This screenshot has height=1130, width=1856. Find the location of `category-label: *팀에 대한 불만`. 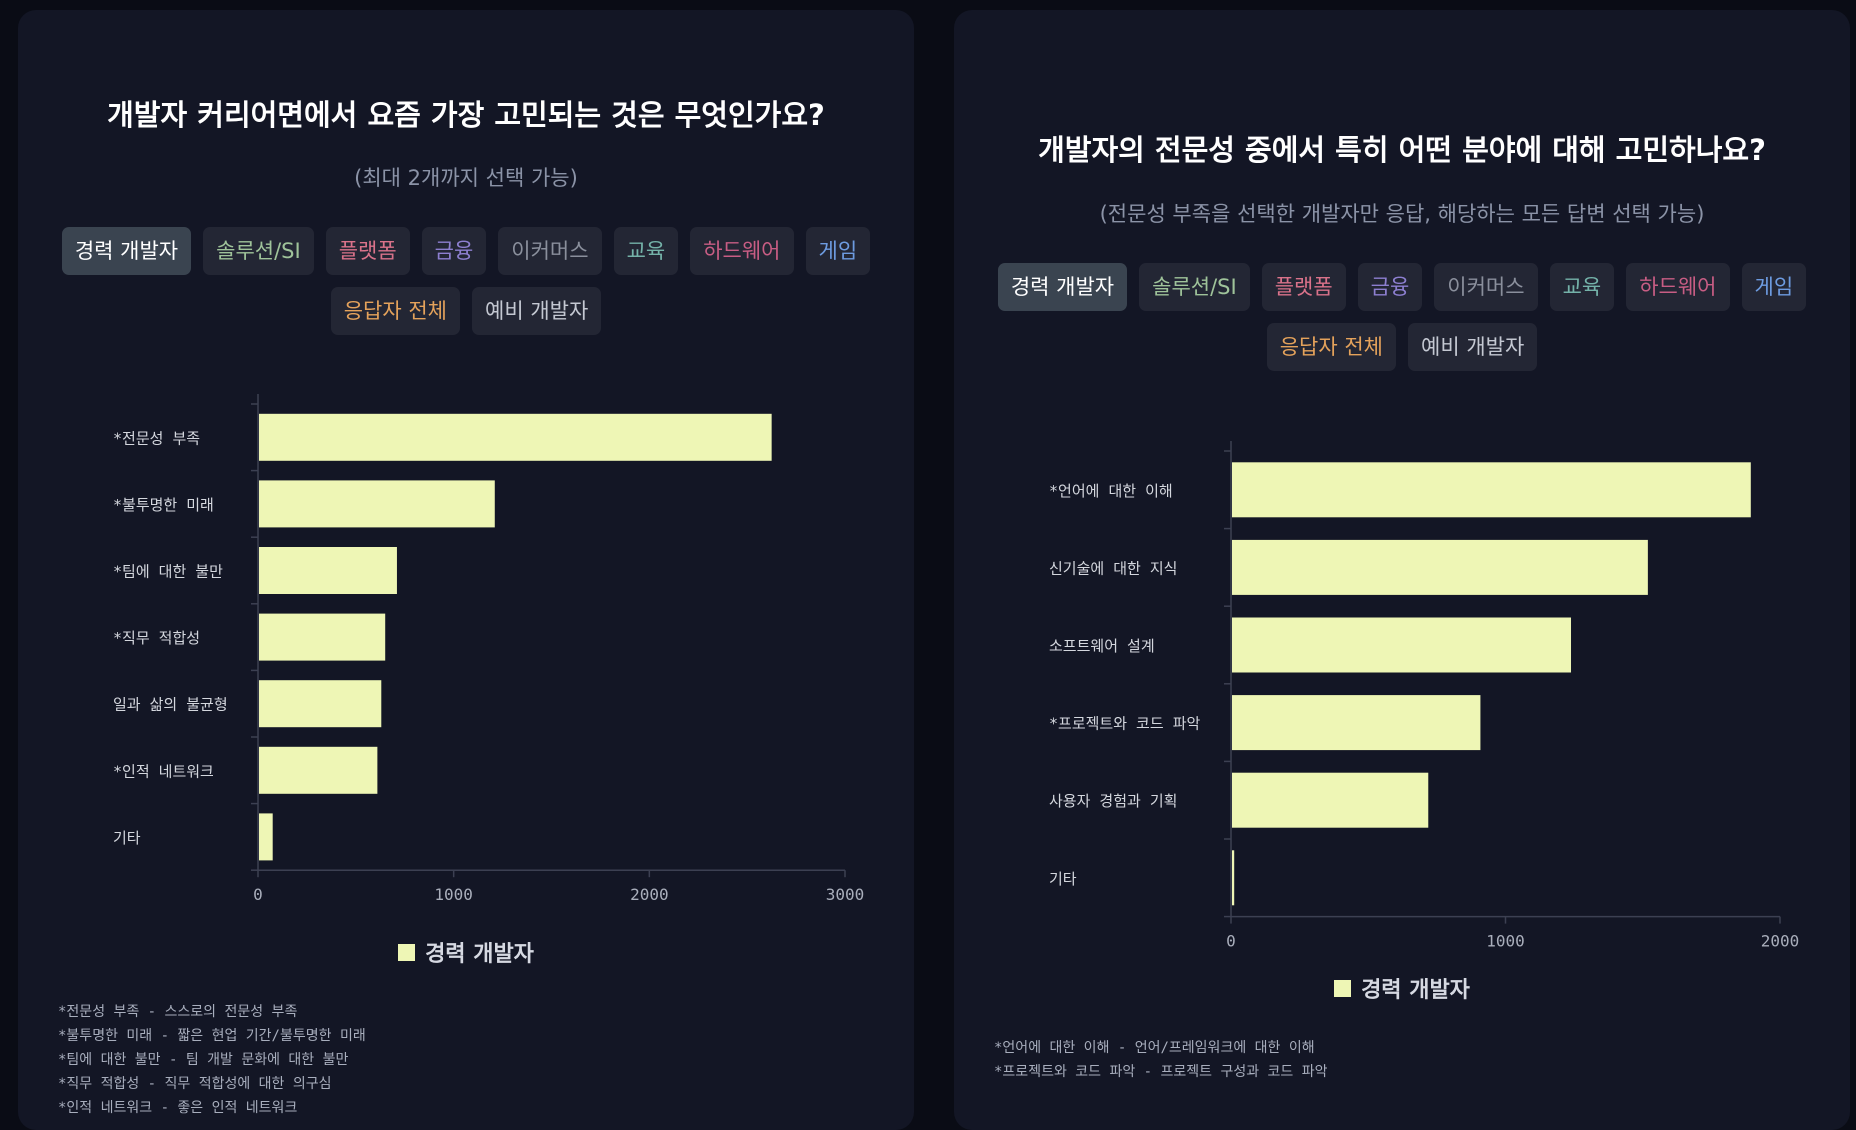

category-label: *팀에 대한 불만 is located at coordinates (168, 572).